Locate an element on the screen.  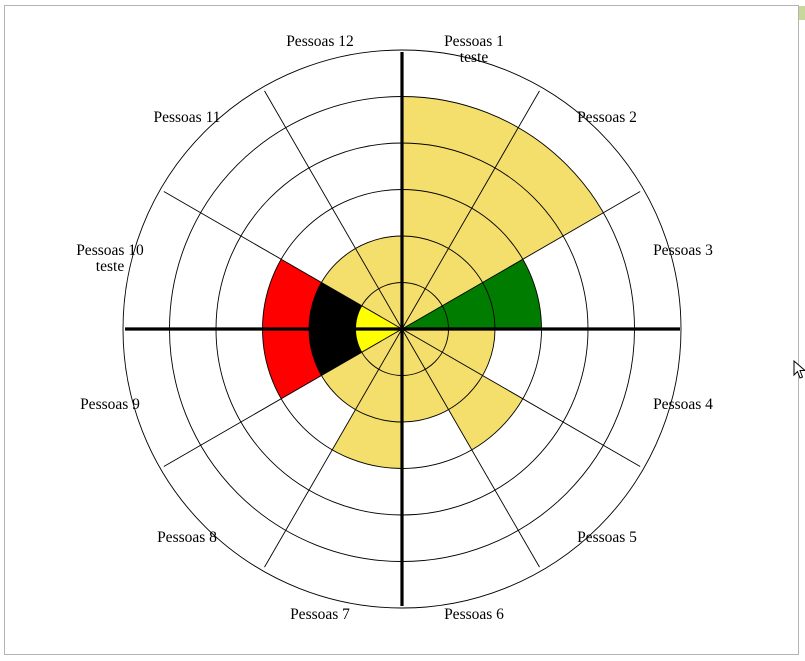
sector-label-3-line-1: Pessoas 3 is located at coordinates (683, 250).